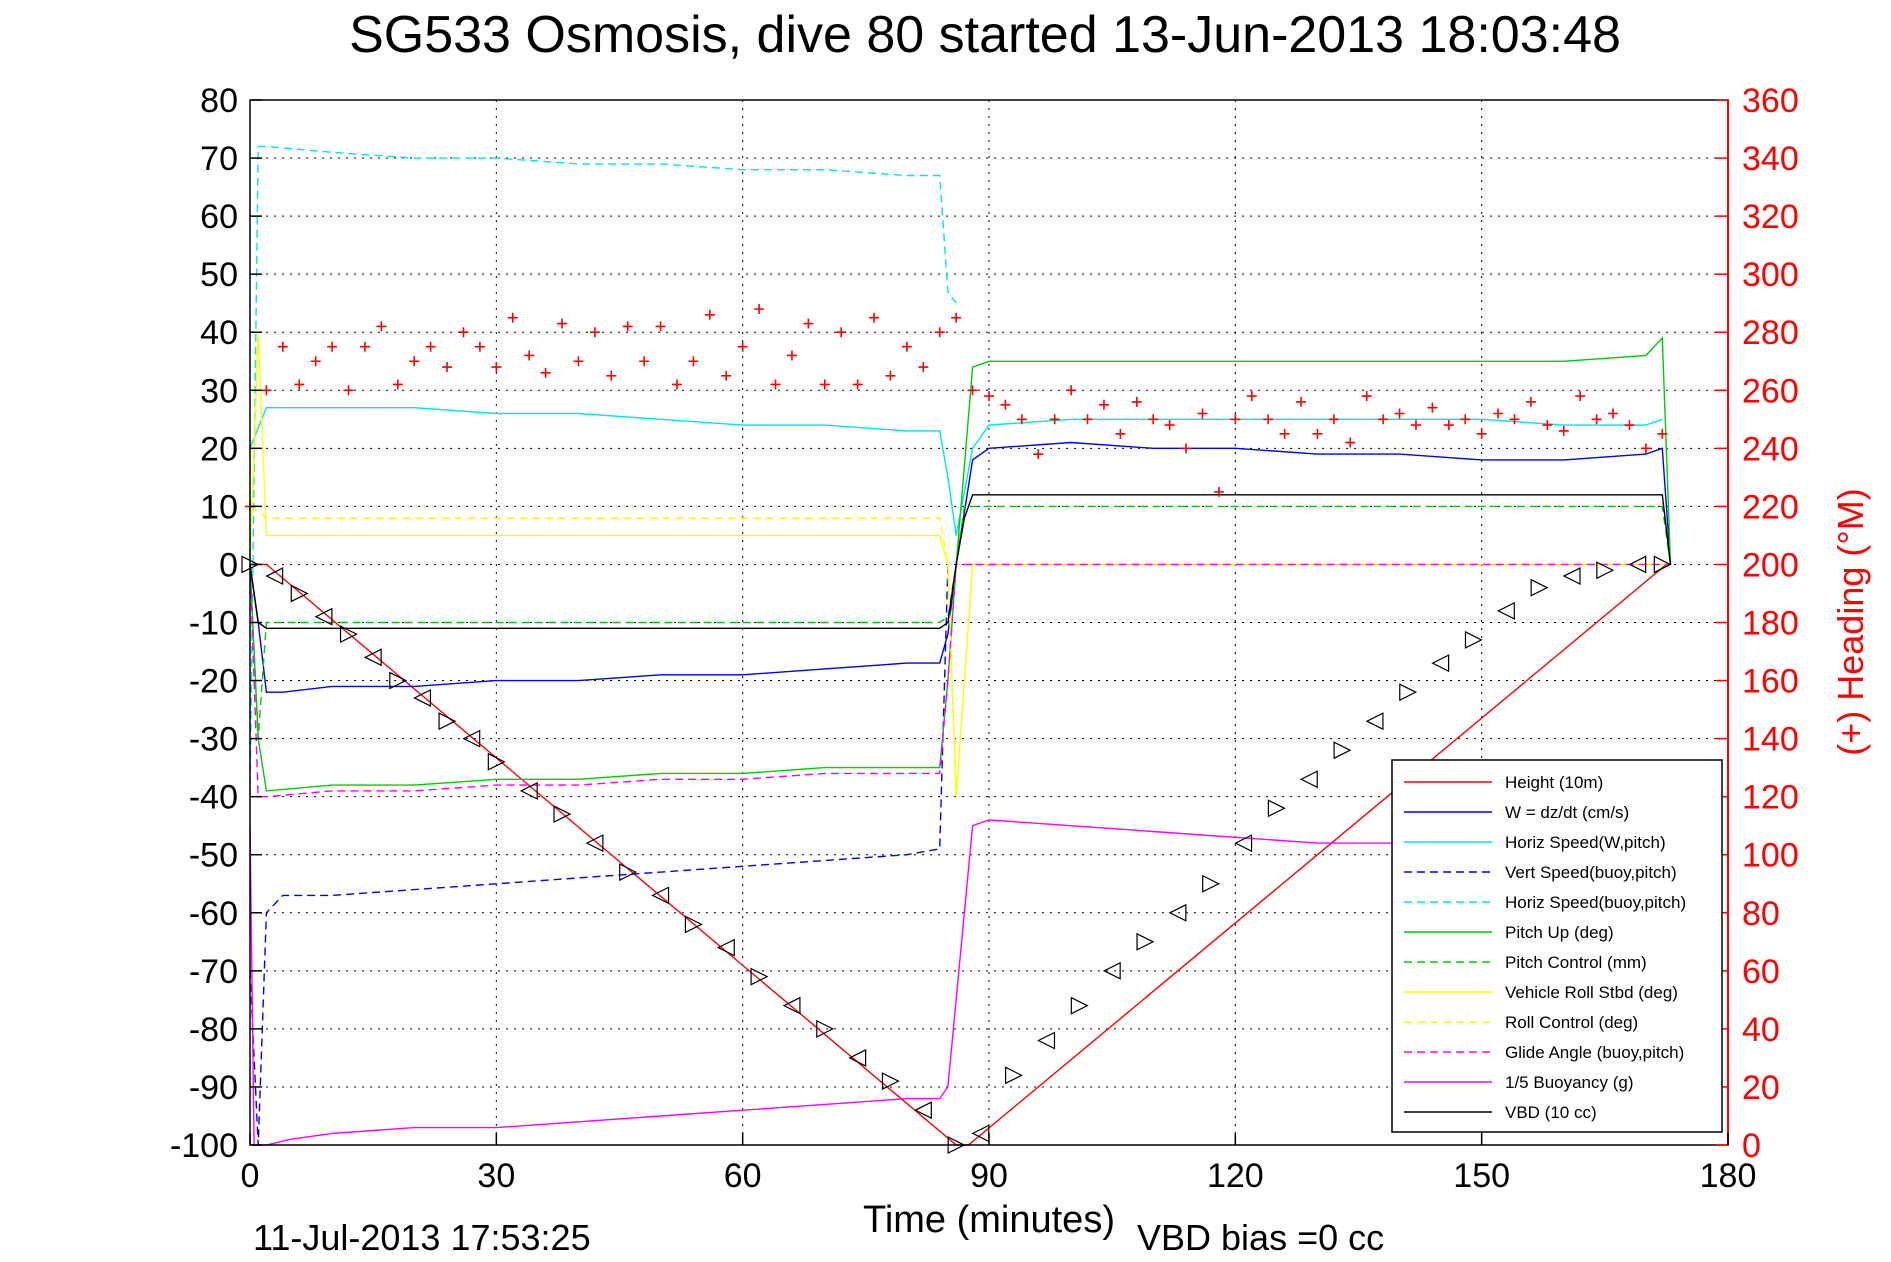  Describe the element at coordinates (1761, 1088) in the screenshot. I see `right-tick-label: 20` at that location.